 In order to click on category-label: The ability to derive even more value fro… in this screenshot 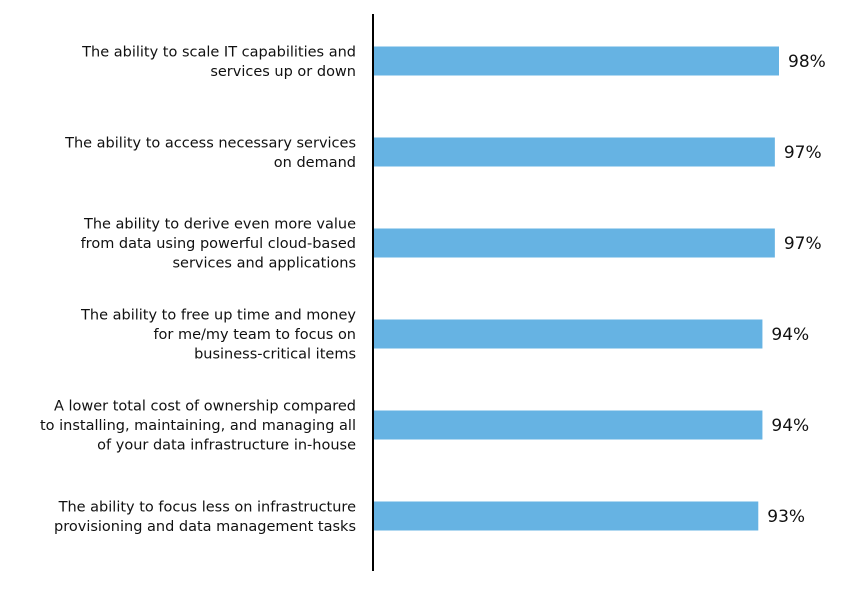, I will do `click(218, 244)`.